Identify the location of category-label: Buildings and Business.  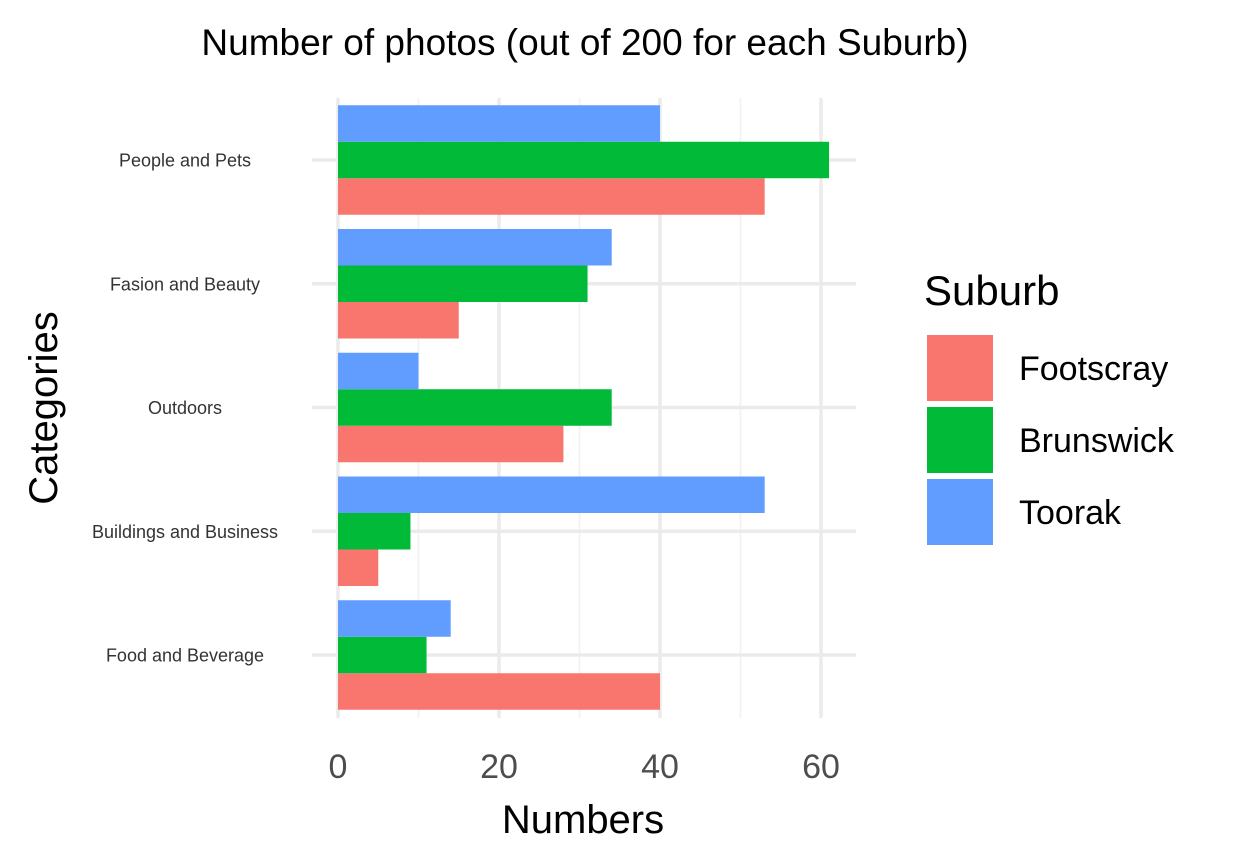
(185, 532).